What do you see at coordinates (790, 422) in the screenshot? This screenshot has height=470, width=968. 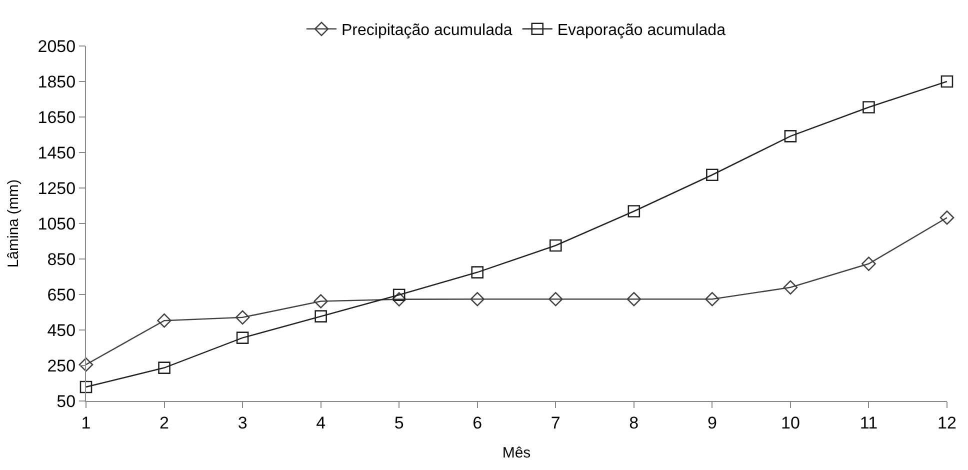 I see `x-tick-label: 10` at bounding box center [790, 422].